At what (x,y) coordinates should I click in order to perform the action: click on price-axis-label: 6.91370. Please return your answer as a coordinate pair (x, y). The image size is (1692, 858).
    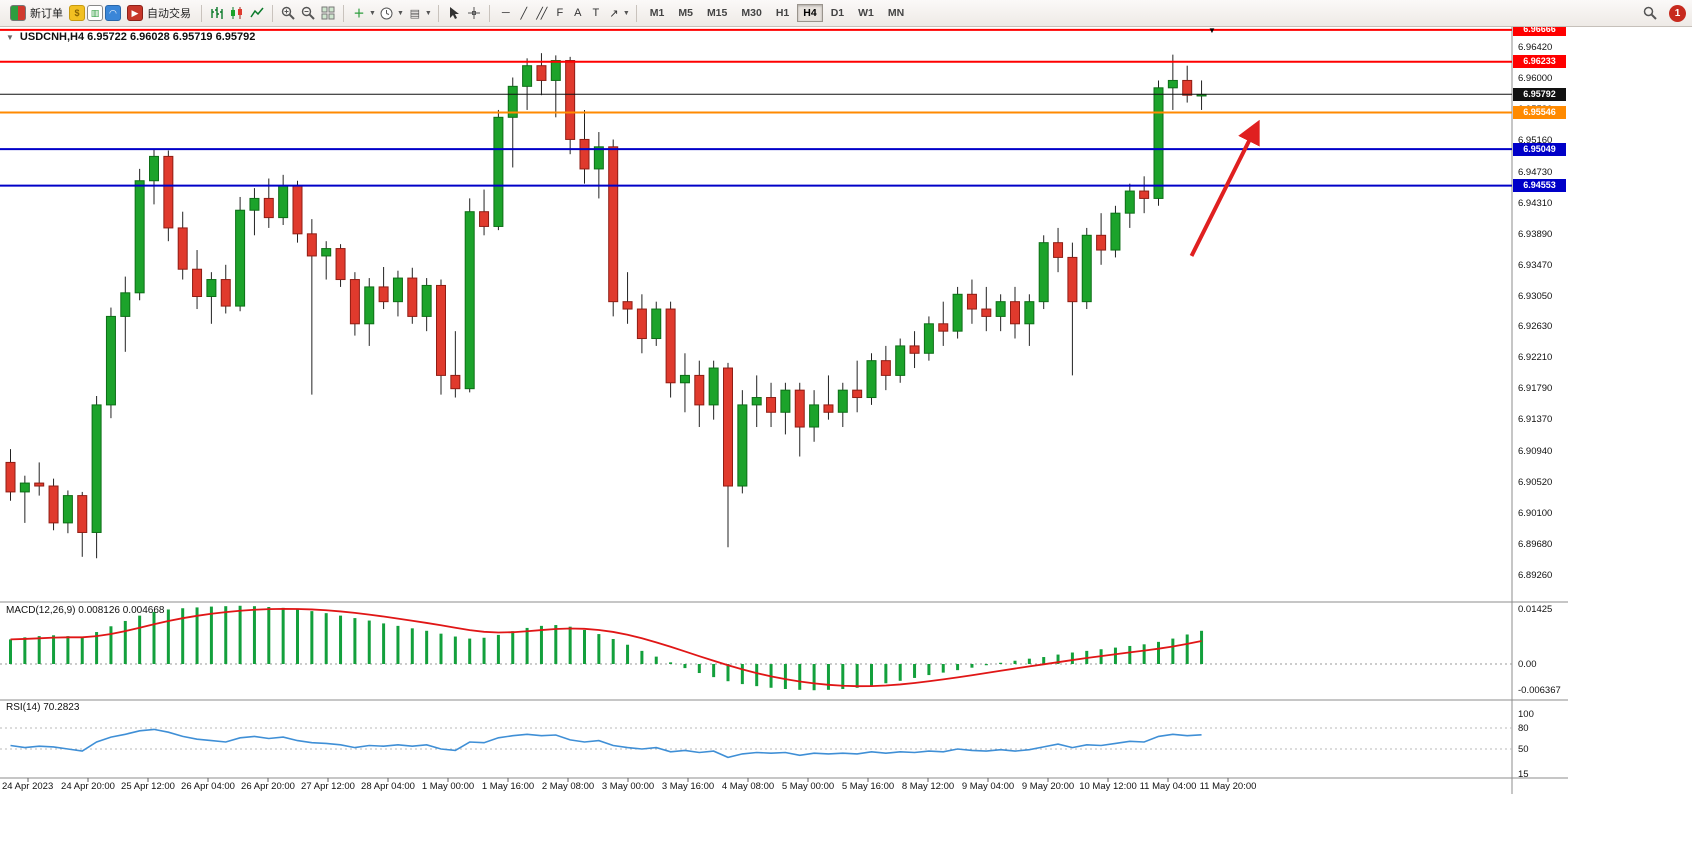
    Looking at the image, I should click on (1535, 420).